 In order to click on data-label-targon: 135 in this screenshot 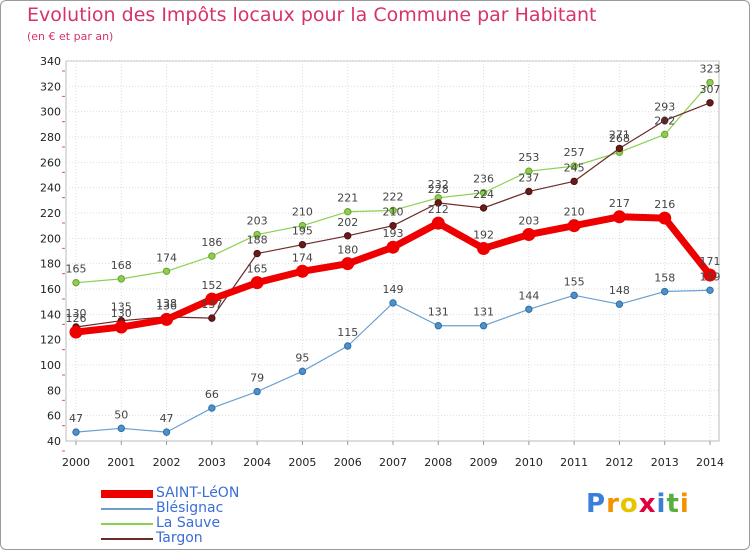, I will do `click(121, 307)`.